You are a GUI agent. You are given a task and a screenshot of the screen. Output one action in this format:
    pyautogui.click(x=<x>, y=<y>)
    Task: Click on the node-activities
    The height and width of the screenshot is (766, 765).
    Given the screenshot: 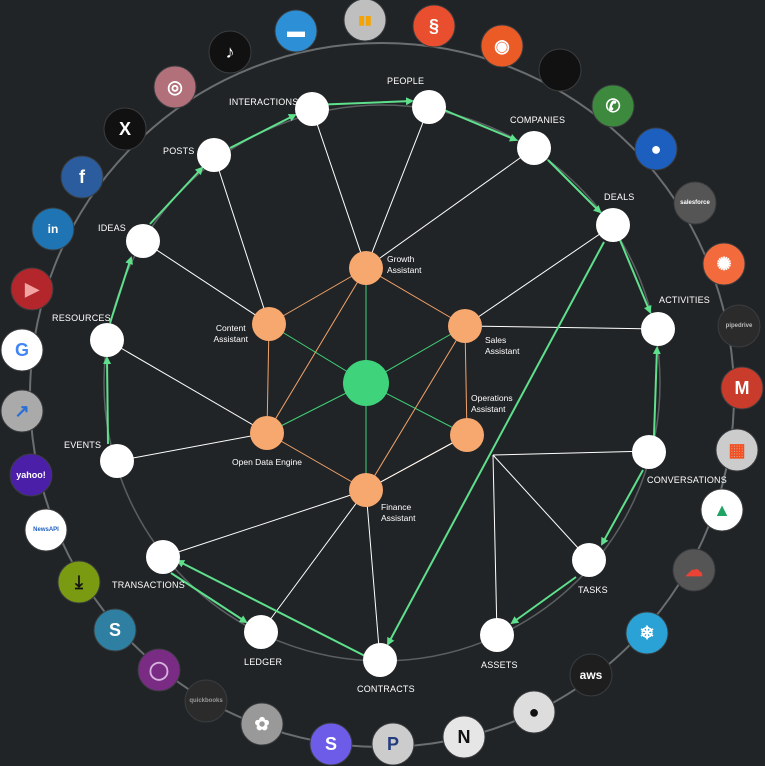 What is the action you would take?
    pyautogui.click(x=658, y=329)
    